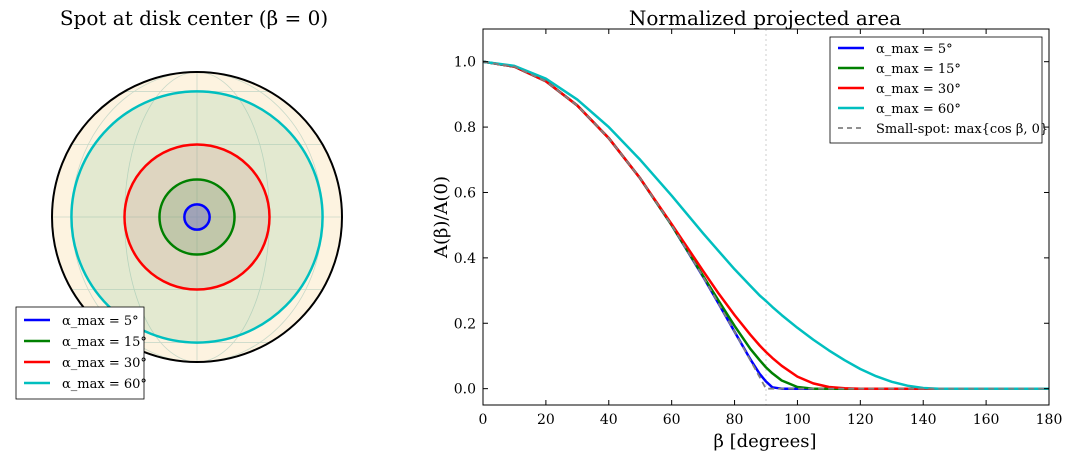 The width and height of the screenshot is (1068, 458). What do you see at coordinates (465, 128) in the screenshot?
I see `y-tick-label: 0.8` at bounding box center [465, 128].